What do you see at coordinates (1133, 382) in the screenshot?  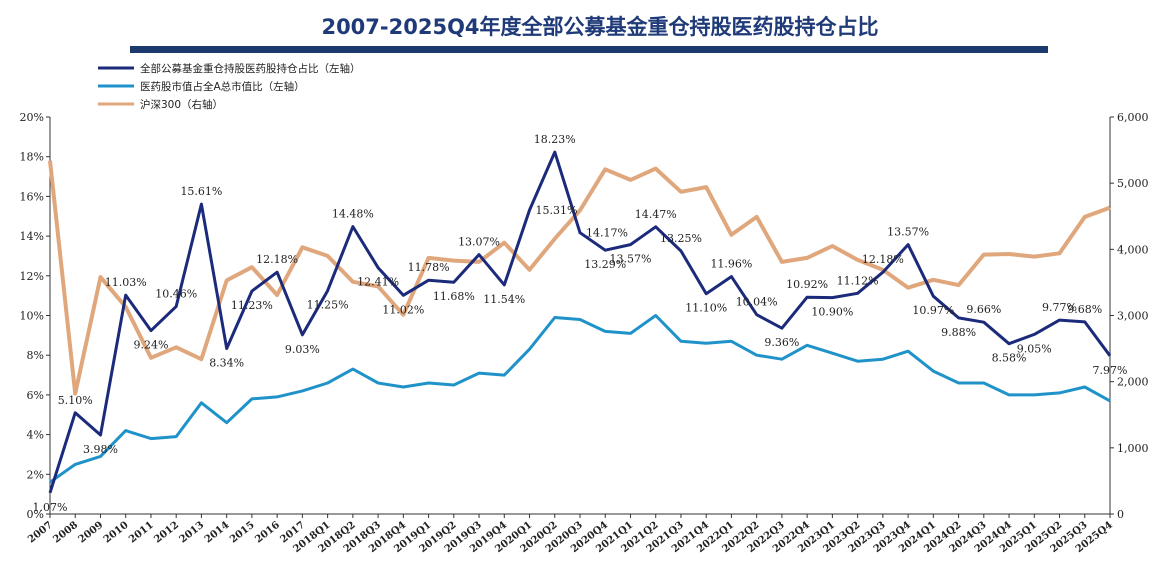 I see `y-right-tick-label: 2,000` at bounding box center [1133, 382].